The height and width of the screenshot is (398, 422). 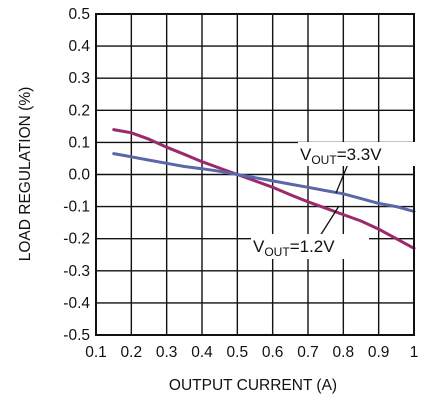 I want to click on y-axis-title: LOAD REGULATION (%), so click(x=25, y=174).